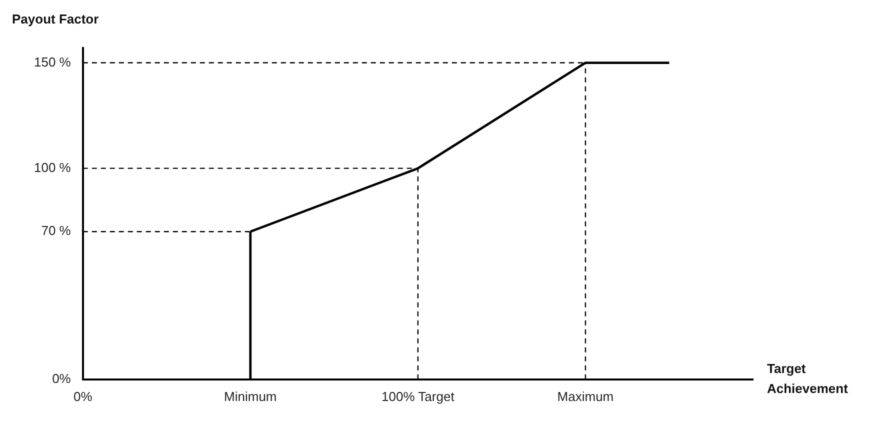  Describe the element at coordinates (83, 396) in the screenshot. I see `x-tick-label: 0%` at that location.